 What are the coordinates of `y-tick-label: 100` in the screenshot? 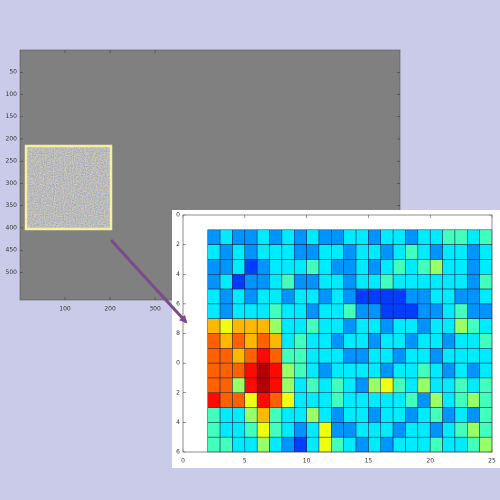 It's located at (12, 94).